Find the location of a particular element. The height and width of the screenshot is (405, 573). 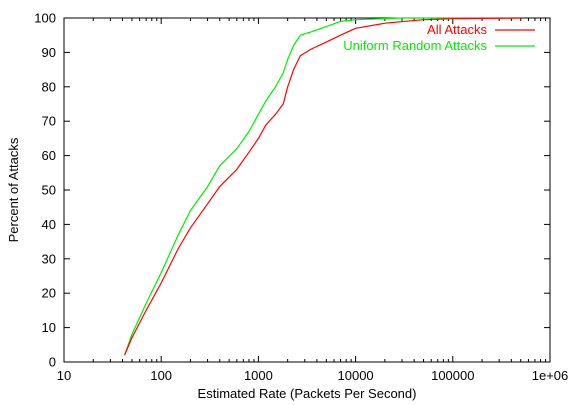

y-tick-label: 40 is located at coordinates (49, 224).